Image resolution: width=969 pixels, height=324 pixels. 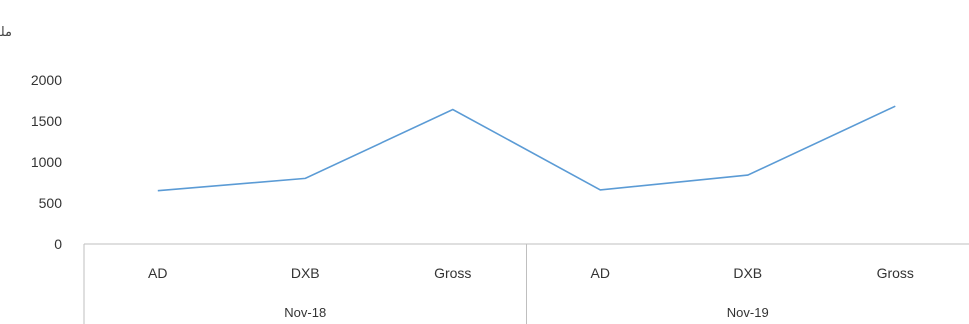 I want to click on y-tick-label: 0, so click(x=58, y=244).